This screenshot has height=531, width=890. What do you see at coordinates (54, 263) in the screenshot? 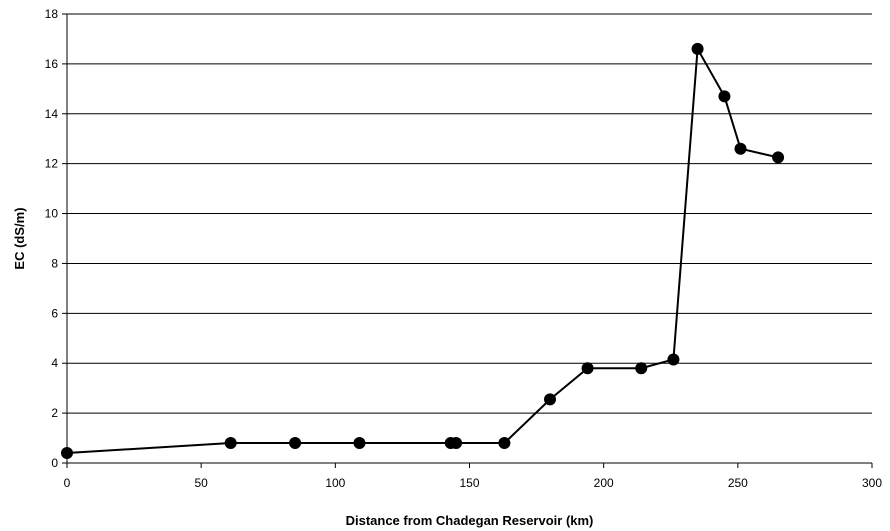
I see `y-tick-label: 8` at bounding box center [54, 263].